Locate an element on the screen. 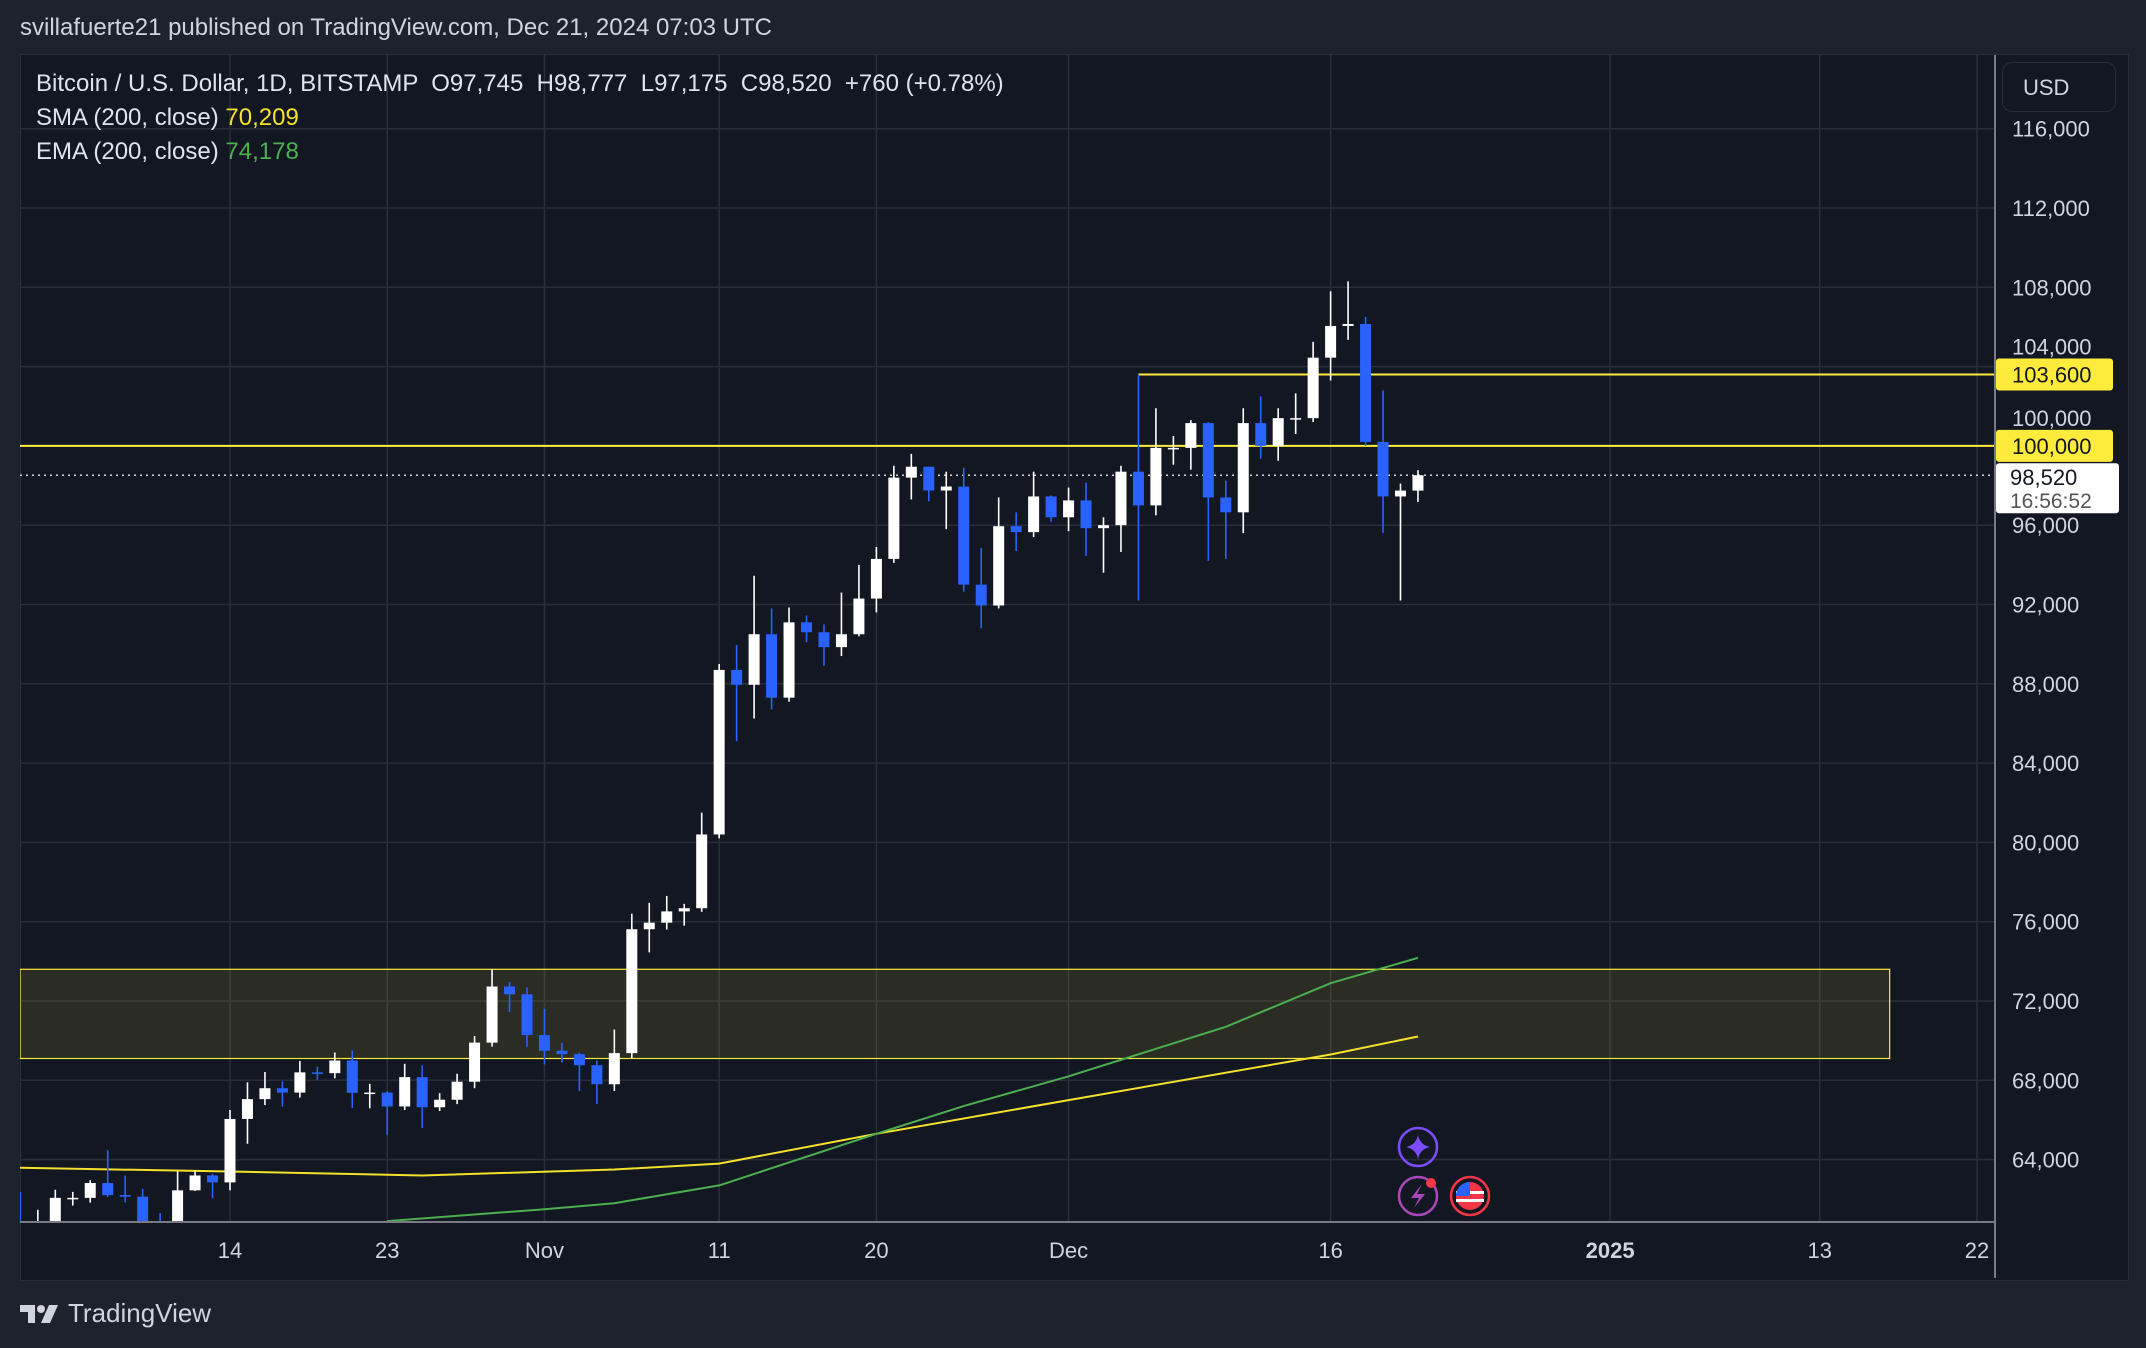  last-price-tag is located at coordinates (2057, 488).